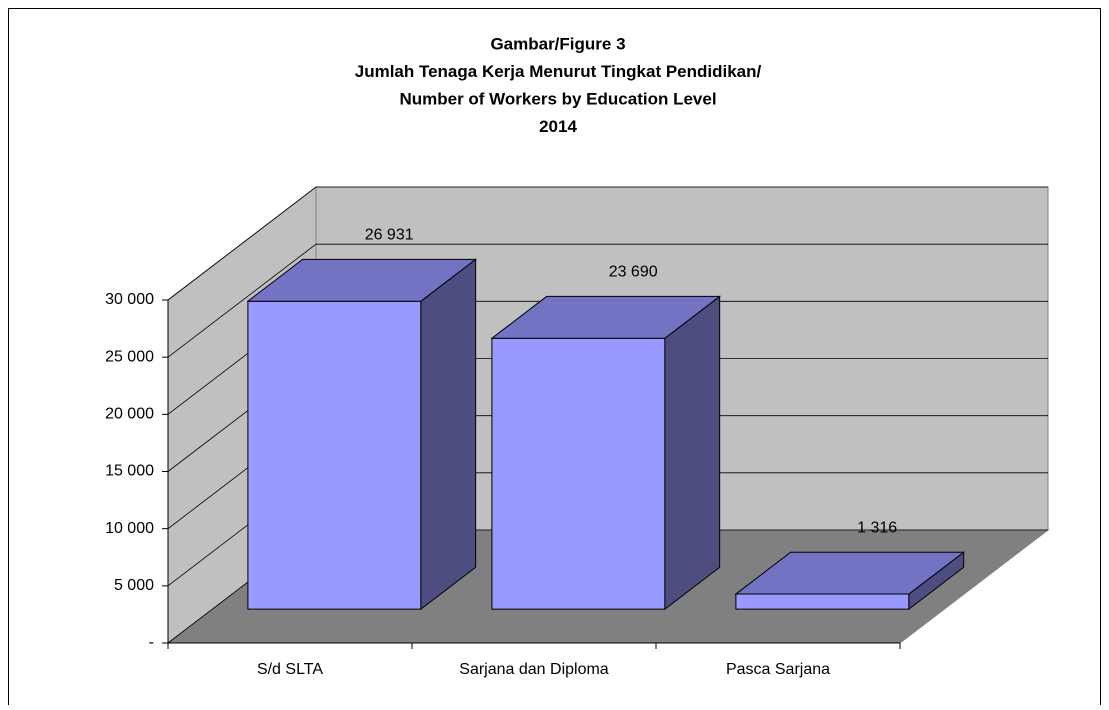 This screenshot has height=710, width=1109. I want to click on y-tick-label: -, so click(151, 642).